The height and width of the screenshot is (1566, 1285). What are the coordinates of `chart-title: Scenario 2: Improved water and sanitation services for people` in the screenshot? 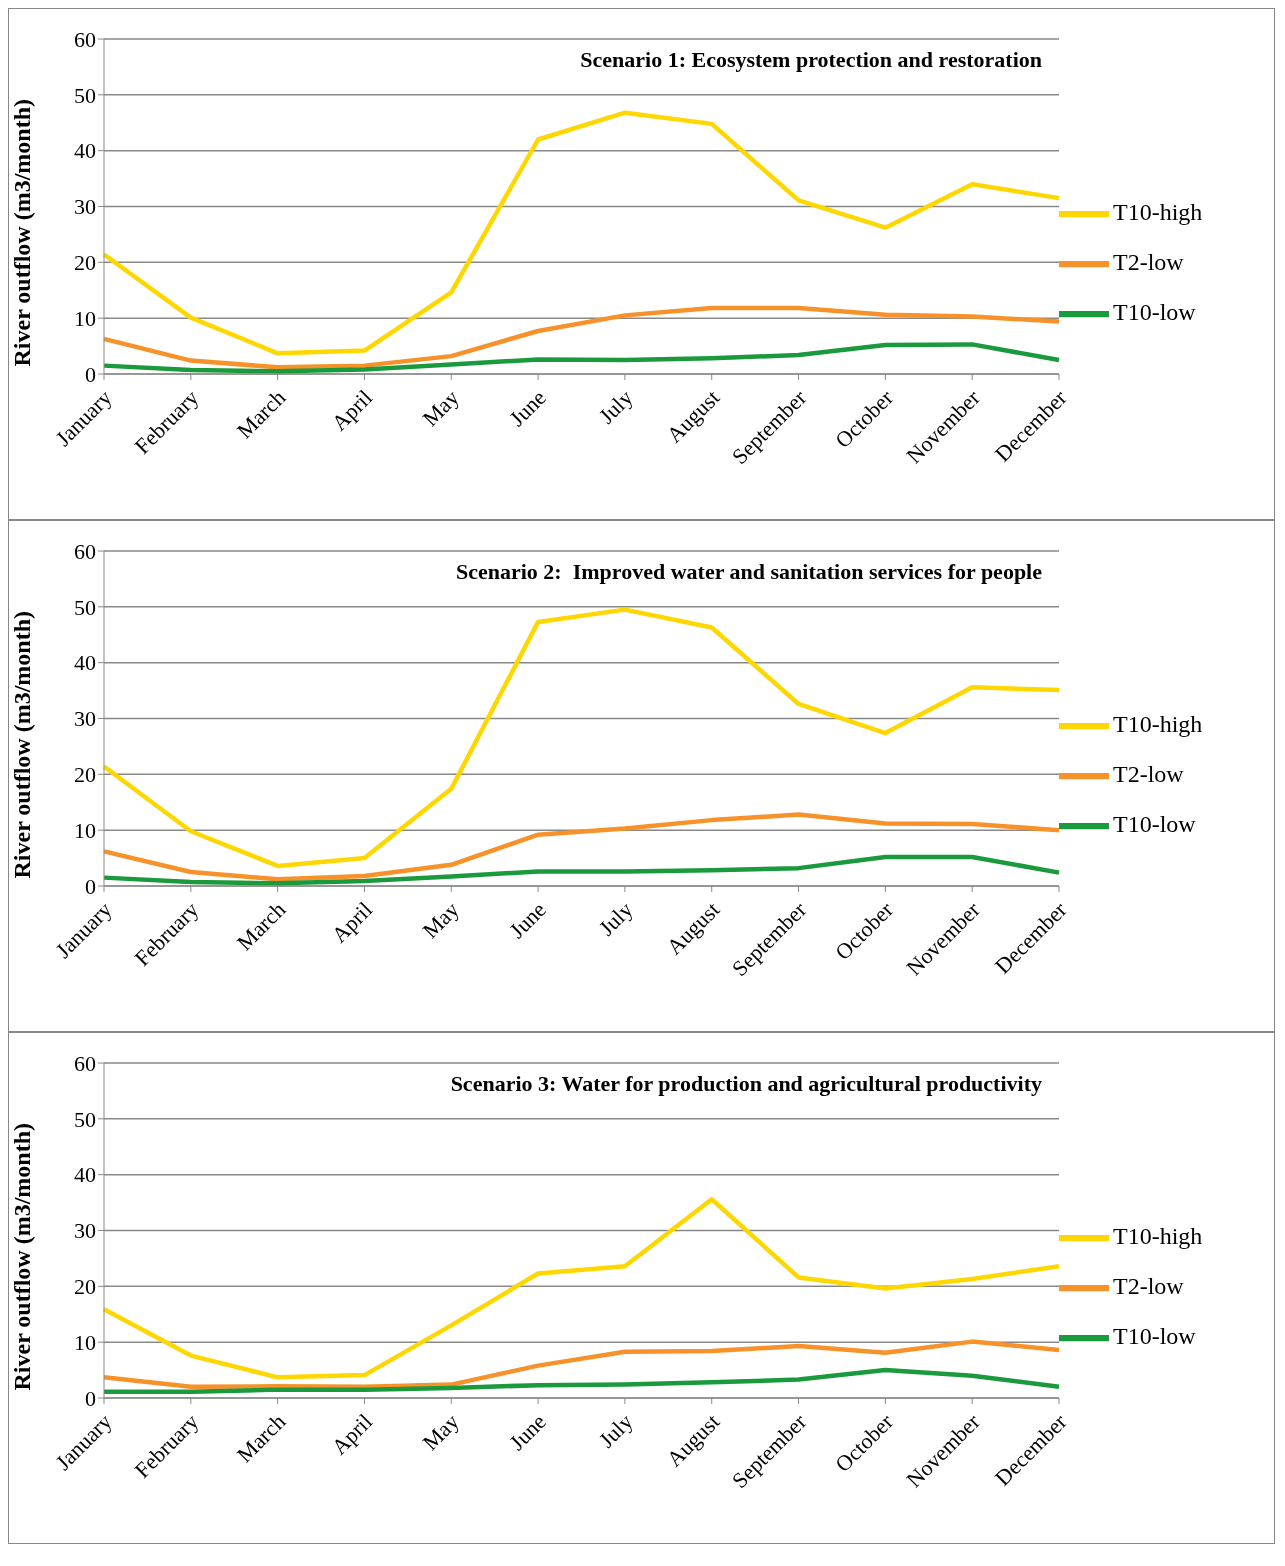 It's located at (748, 572).